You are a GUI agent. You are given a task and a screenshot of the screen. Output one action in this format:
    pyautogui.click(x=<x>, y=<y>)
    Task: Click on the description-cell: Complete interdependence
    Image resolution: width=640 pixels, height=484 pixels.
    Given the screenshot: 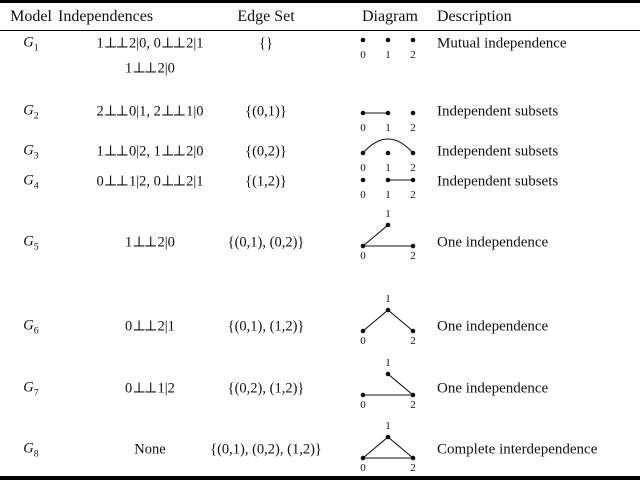 What is the action you would take?
    pyautogui.click(x=517, y=449)
    